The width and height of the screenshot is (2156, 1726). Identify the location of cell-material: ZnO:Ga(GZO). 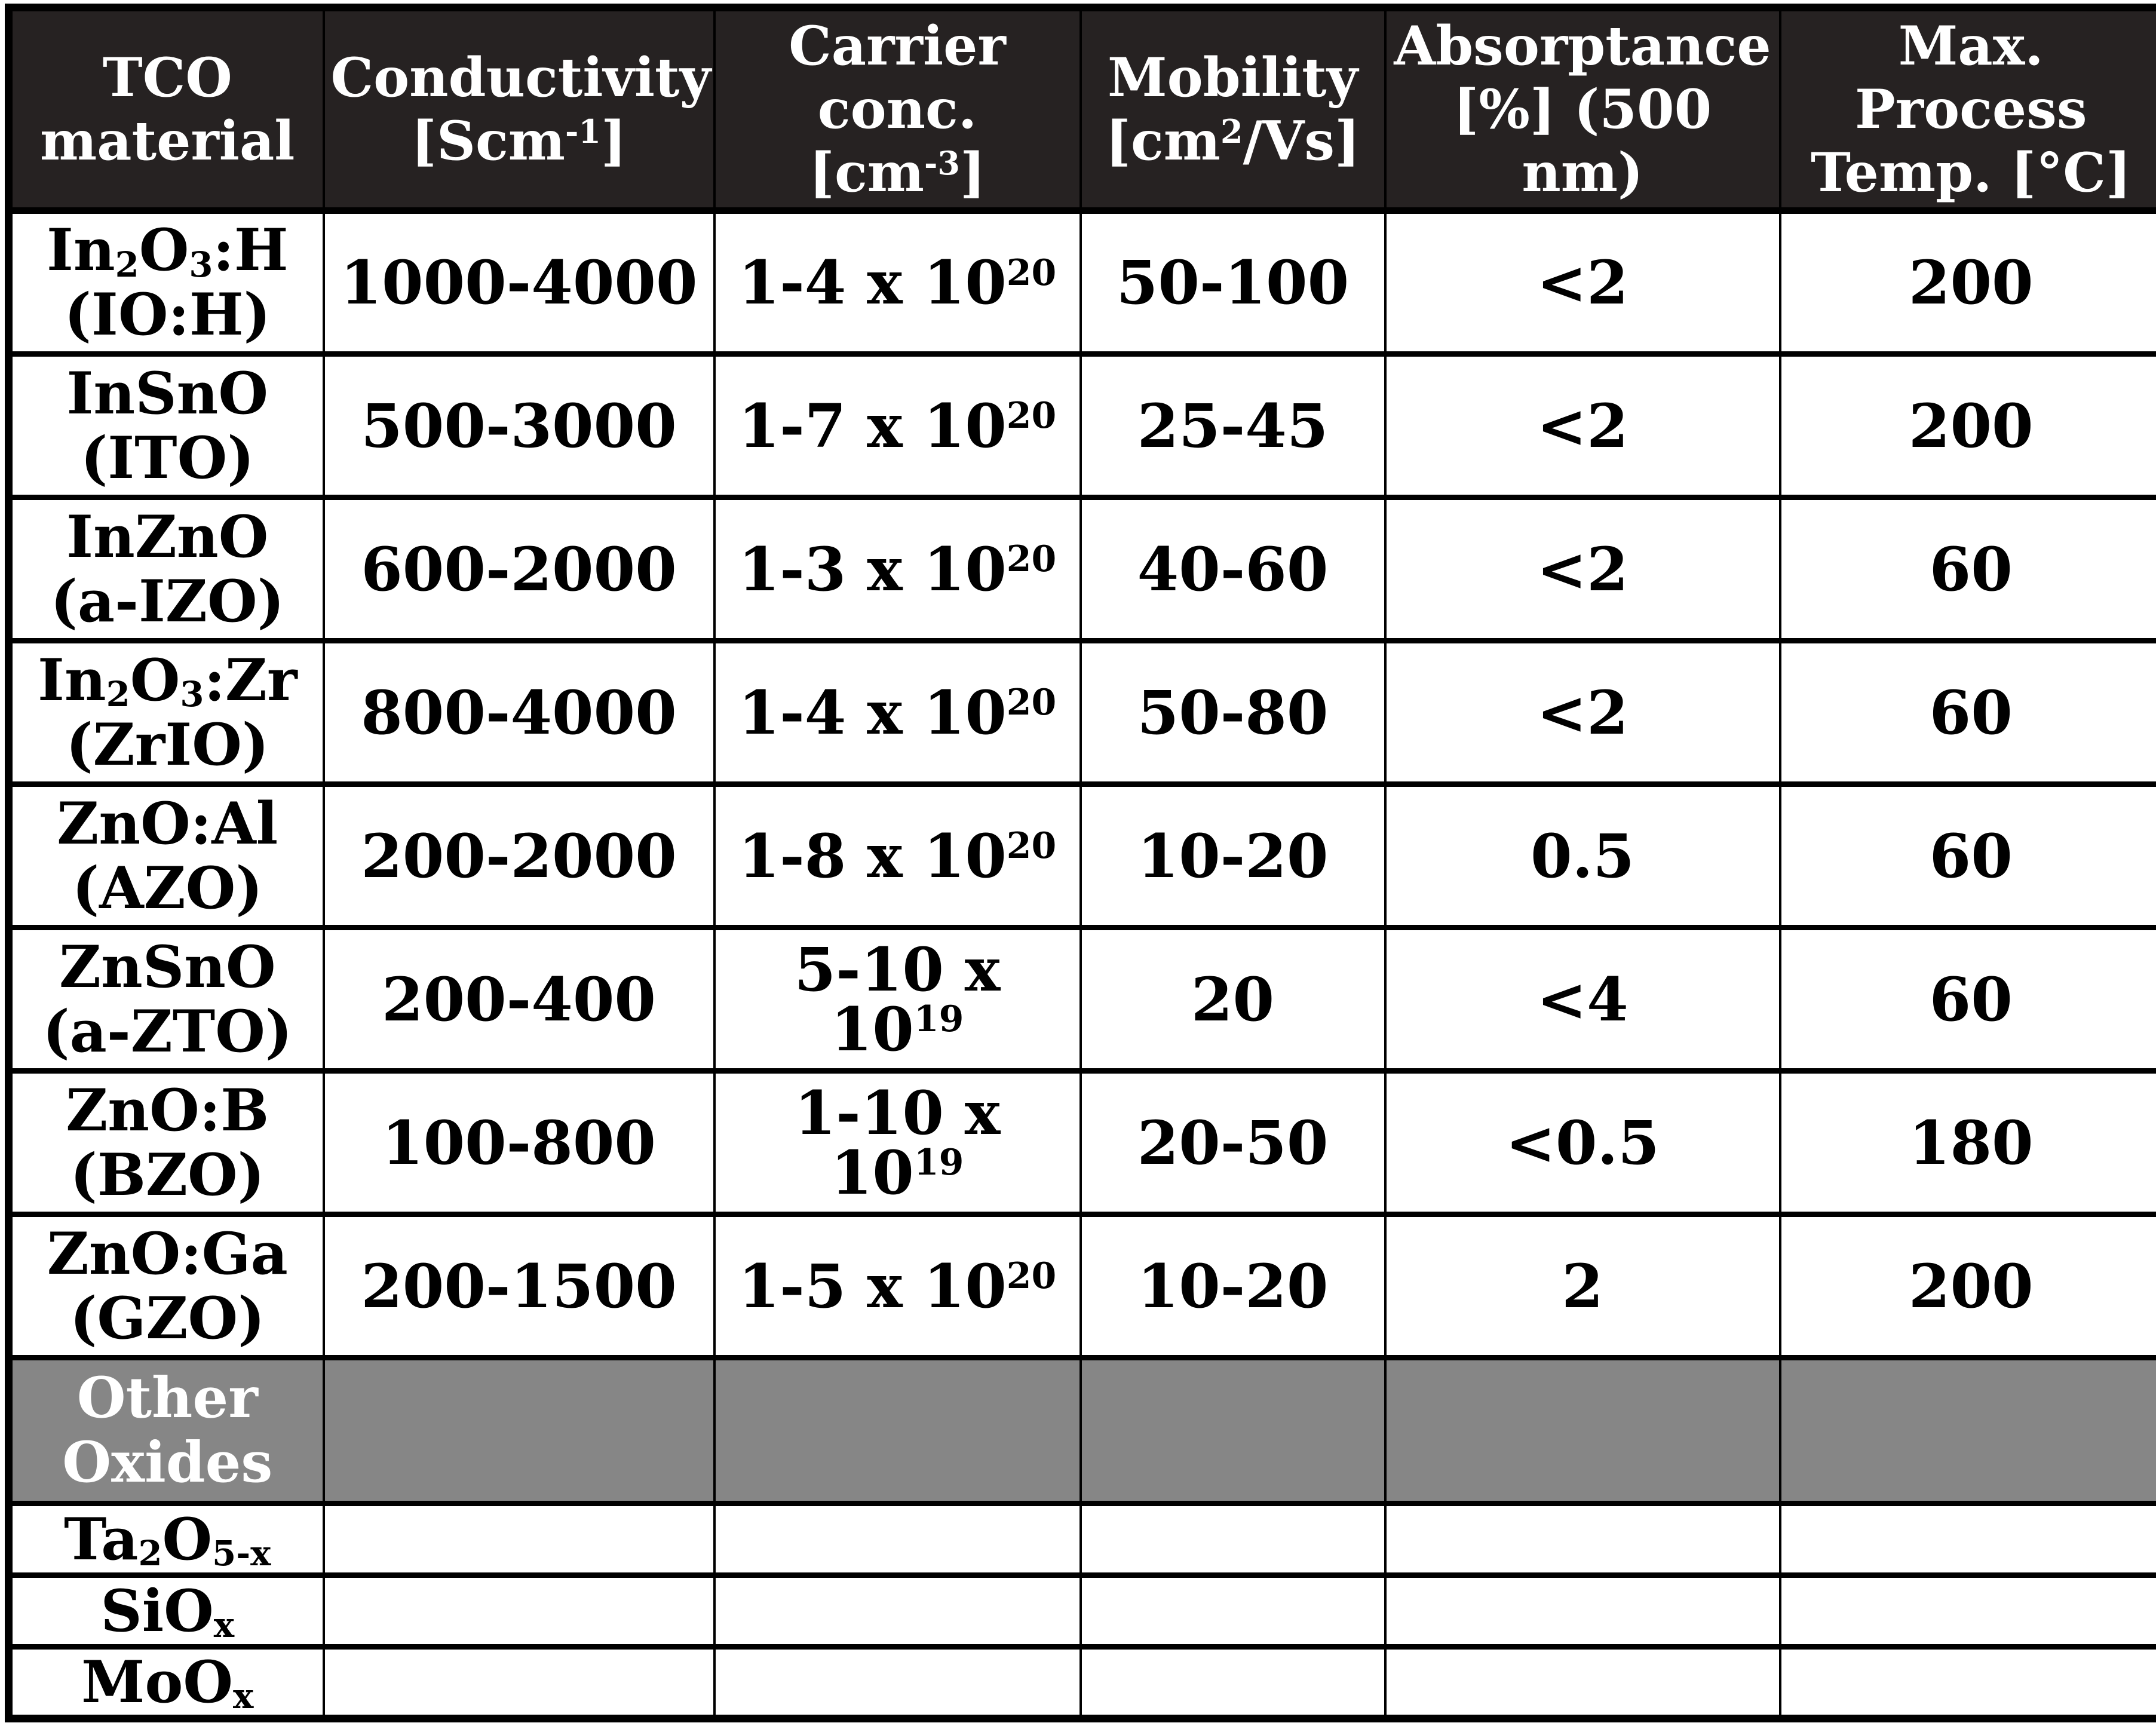
(166, 1287).